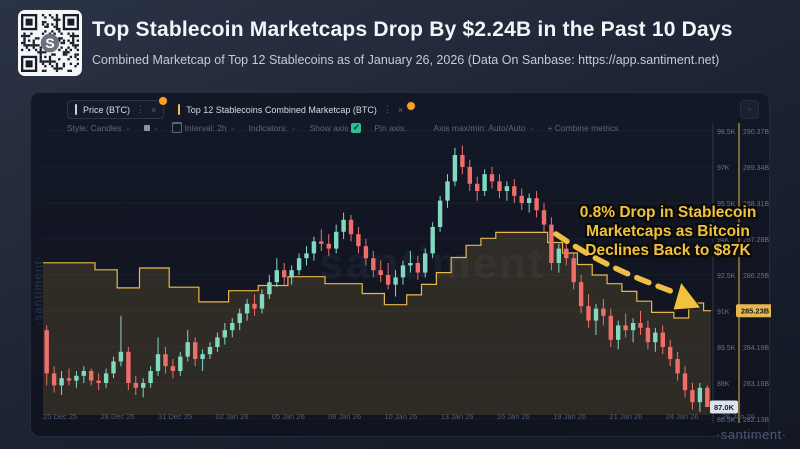  I want to click on color-swatch-selector: ⌄, so click(151, 128).